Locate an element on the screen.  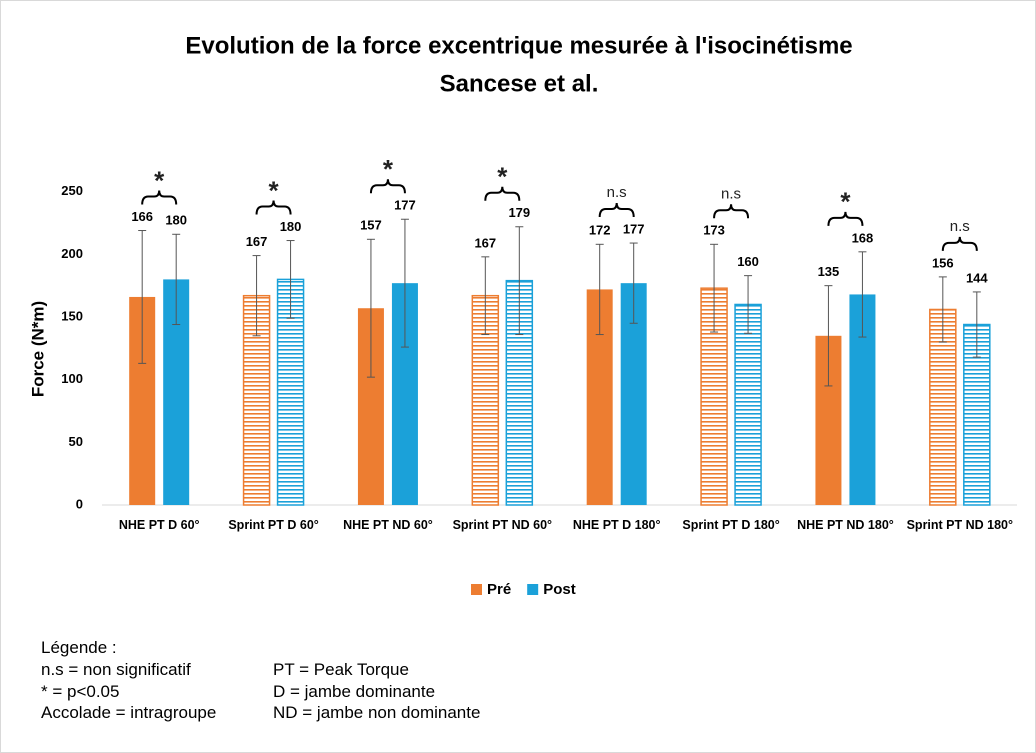
x-tick-label: NHE PT D 60° is located at coordinates (159, 525).